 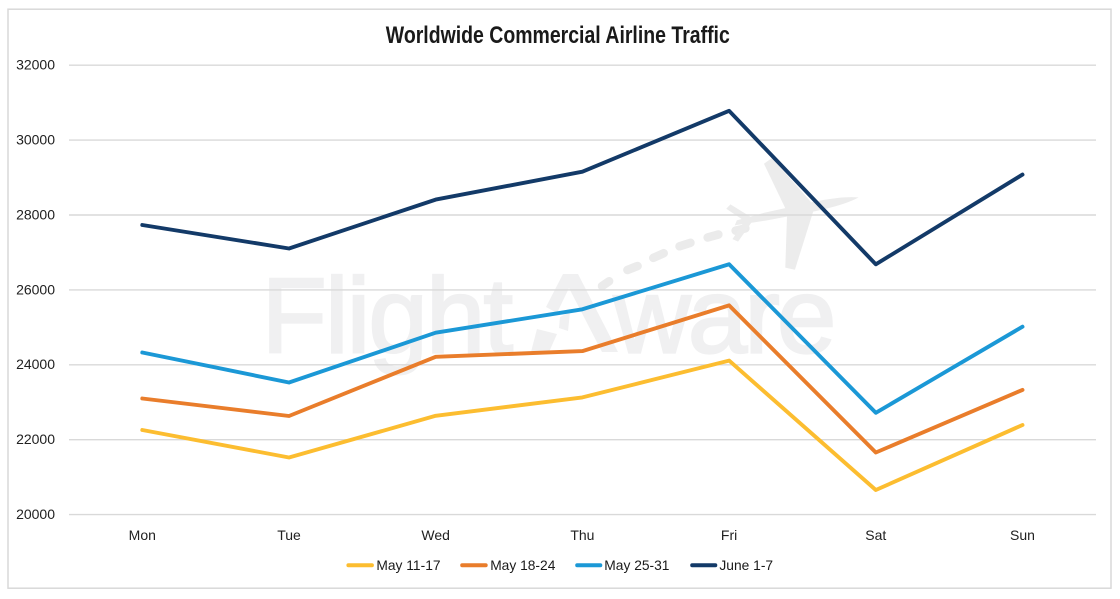 What do you see at coordinates (435, 535) in the screenshot?
I see `svg-text: Wed` at bounding box center [435, 535].